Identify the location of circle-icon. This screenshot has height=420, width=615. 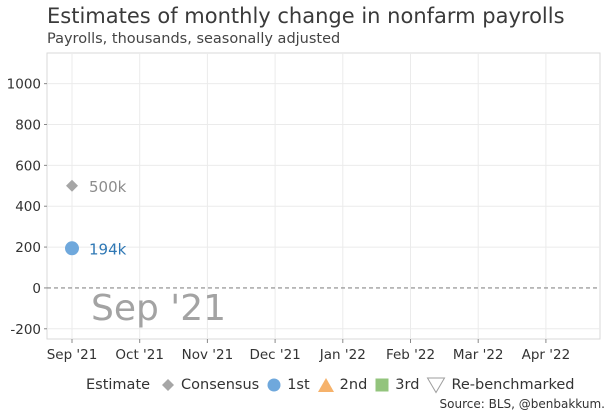
(274, 385).